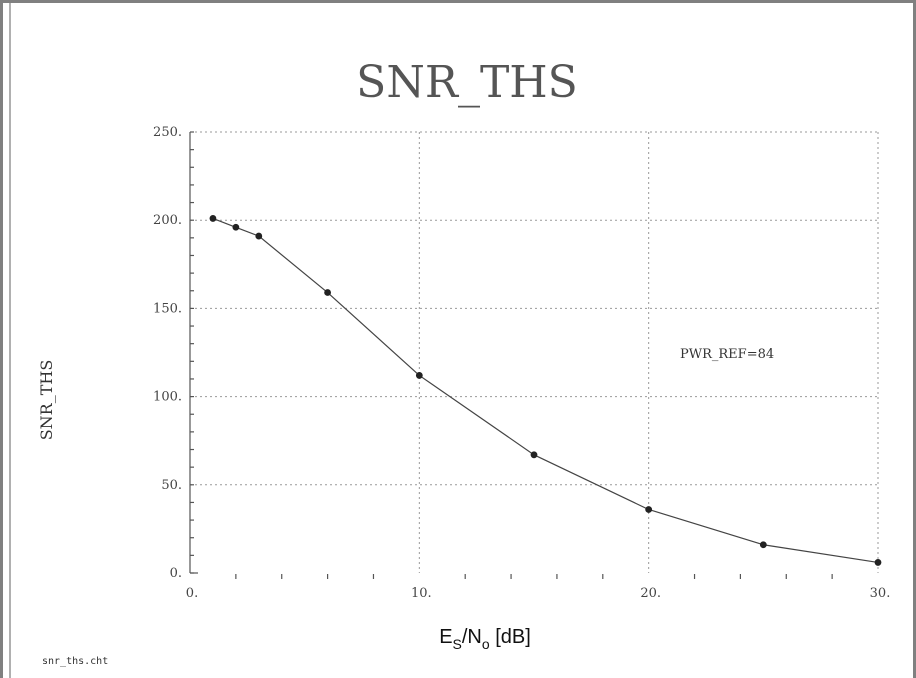  I want to click on pwr-ref-annotation: PWR_REF=84, so click(727, 354).